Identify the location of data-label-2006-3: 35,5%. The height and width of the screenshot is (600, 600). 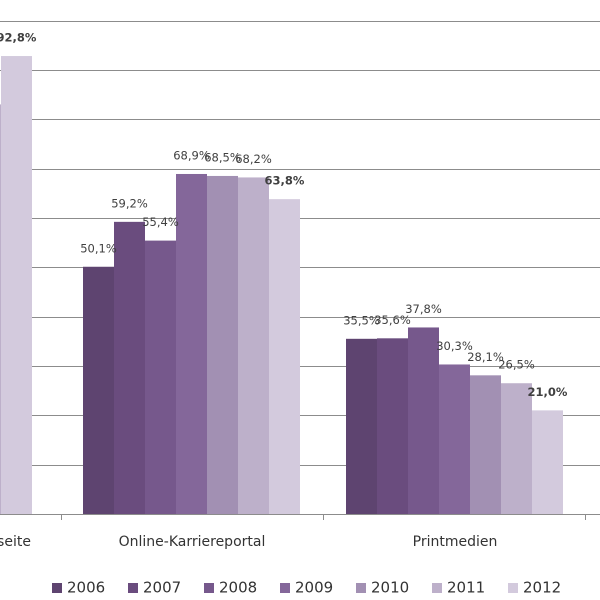
(361, 320).